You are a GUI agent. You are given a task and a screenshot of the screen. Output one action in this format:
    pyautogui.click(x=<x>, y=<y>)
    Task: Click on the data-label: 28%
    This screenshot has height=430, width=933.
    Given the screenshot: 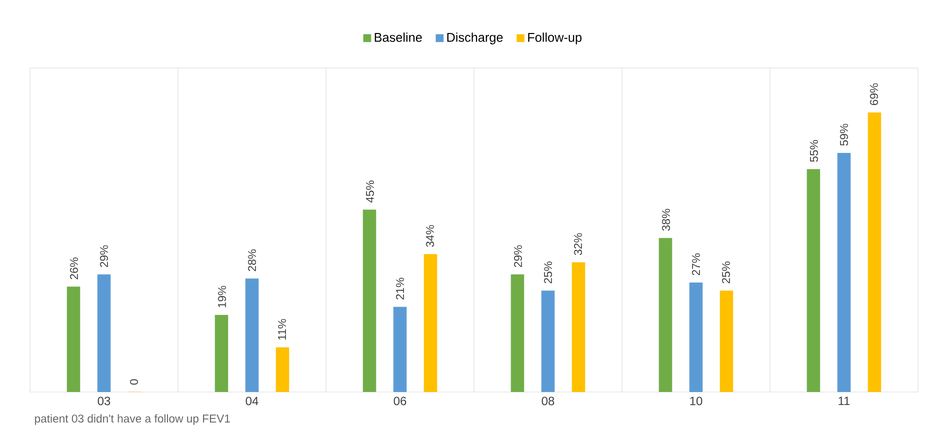 What is the action you would take?
    pyautogui.click(x=252, y=260)
    